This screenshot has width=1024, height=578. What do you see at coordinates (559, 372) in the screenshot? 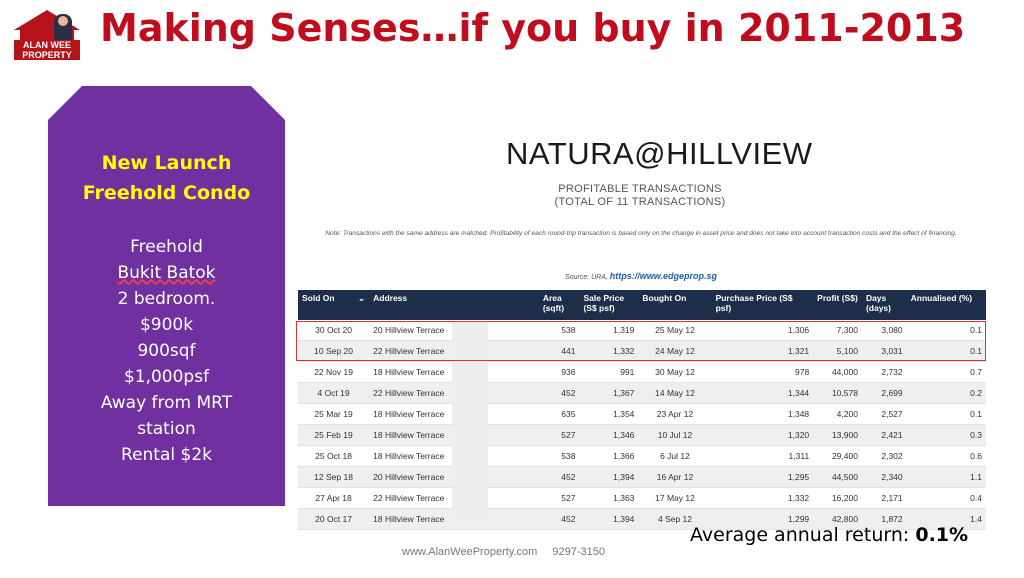
I see `table-cell: 936` at bounding box center [559, 372].